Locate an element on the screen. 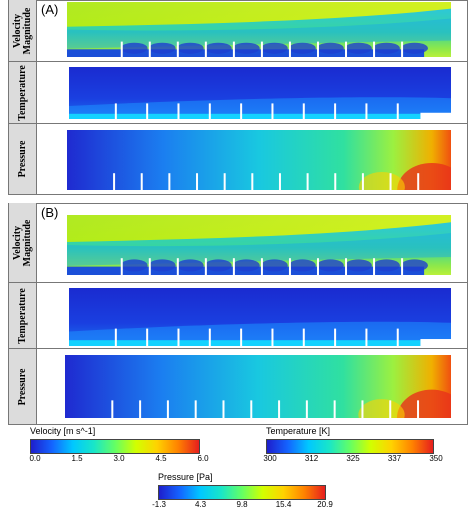  temperature-tick-label: 350 is located at coordinates (436, 458).